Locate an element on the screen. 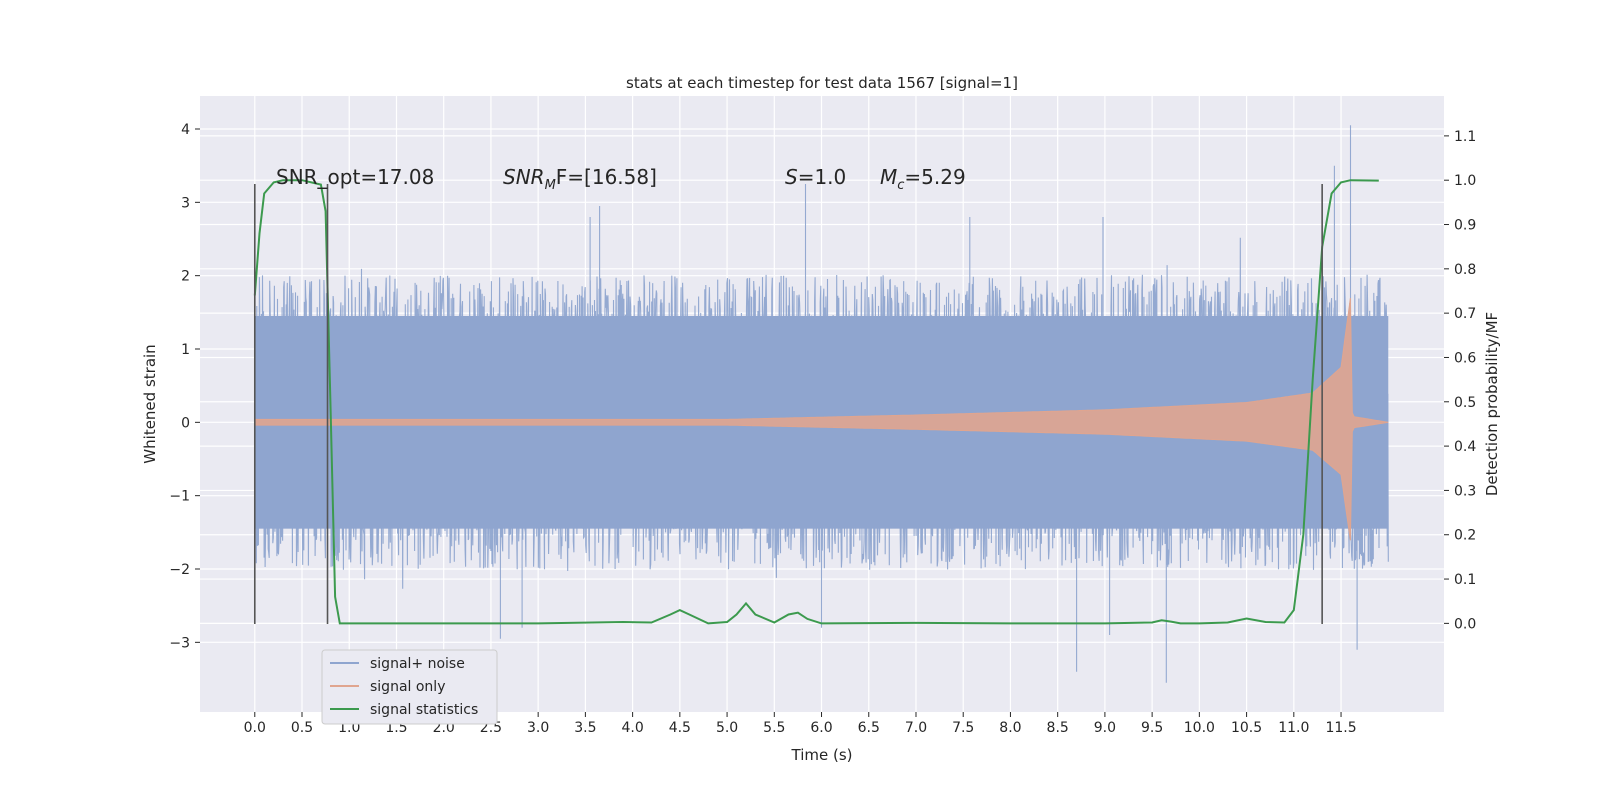  x-tick-label-19: 9.5 is located at coordinates (1152, 728).